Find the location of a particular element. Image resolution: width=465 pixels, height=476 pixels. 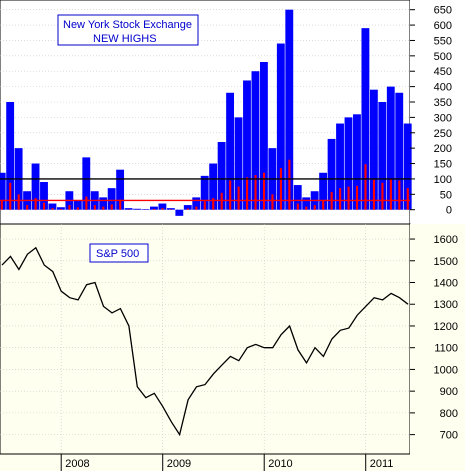

new-highs-y-tick-label: 100 is located at coordinates (443, 180).